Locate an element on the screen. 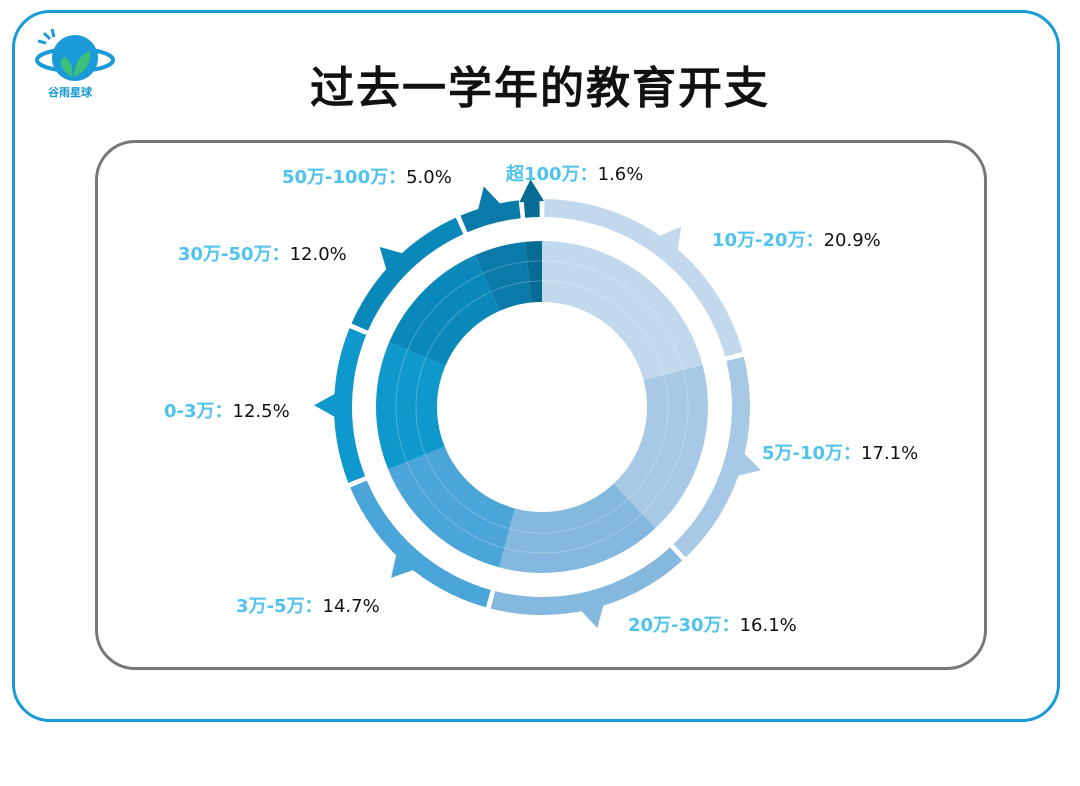  data-label: 30万-50万：12.0% is located at coordinates (262, 253).